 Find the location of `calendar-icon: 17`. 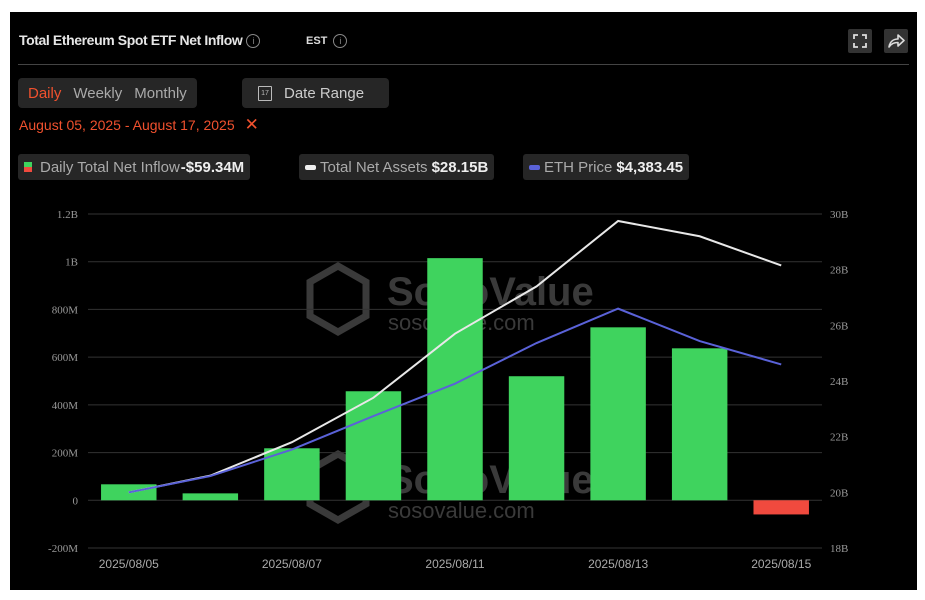

calendar-icon: 17 is located at coordinates (265, 93).